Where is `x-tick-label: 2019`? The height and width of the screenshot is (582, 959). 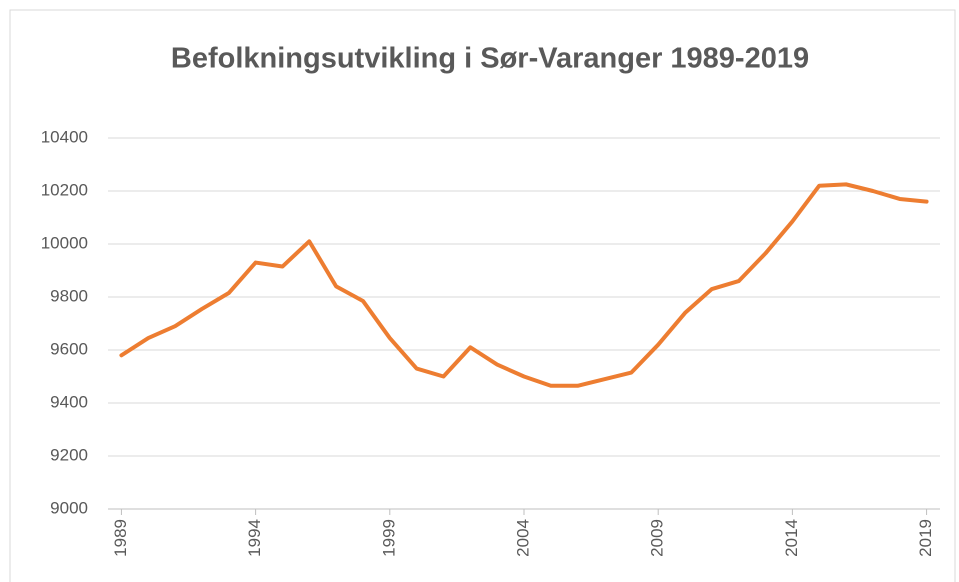
x-tick-label: 2019 is located at coordinates (925, 538).